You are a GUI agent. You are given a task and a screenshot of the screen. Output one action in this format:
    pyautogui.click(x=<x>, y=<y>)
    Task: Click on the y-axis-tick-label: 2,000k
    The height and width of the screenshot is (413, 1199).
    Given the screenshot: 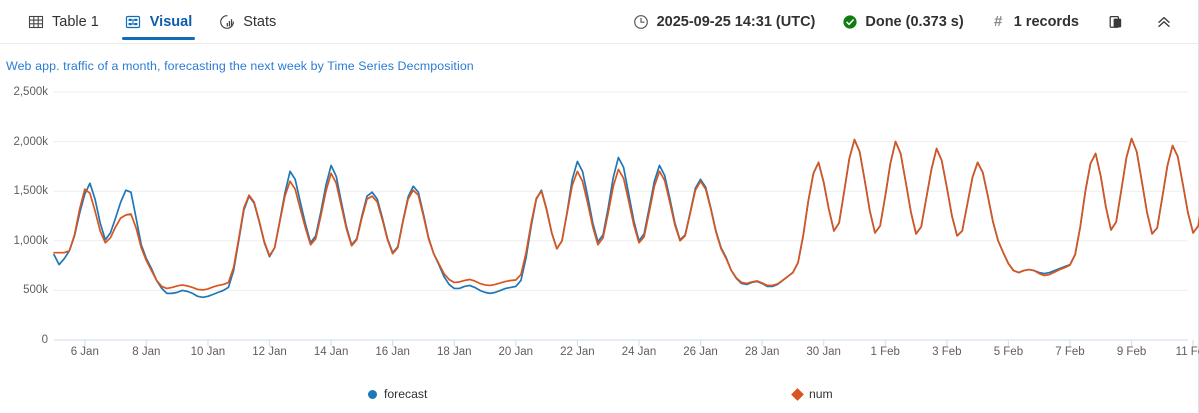 What is the action you would take?
    pyautogui.click(x=30, y=141)
    